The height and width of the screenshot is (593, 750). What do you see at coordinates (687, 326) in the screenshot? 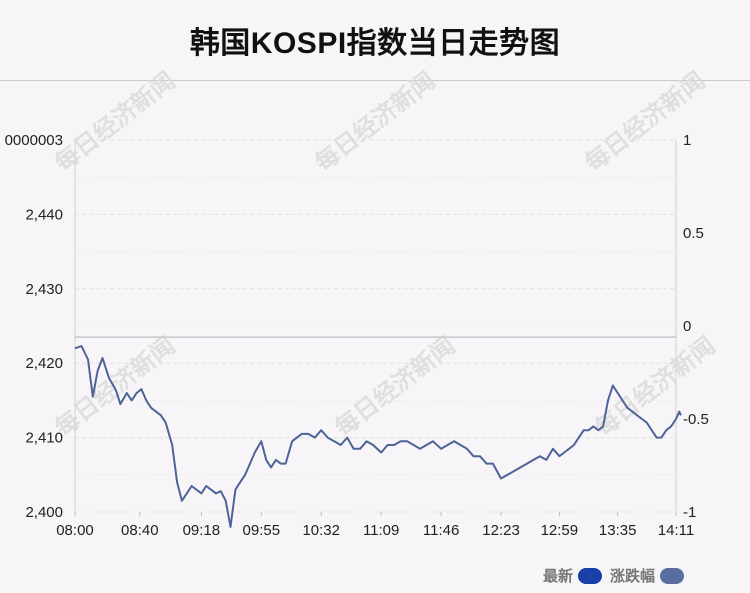
I see `right-tick-label: 0` at bounding box center [687, 326].